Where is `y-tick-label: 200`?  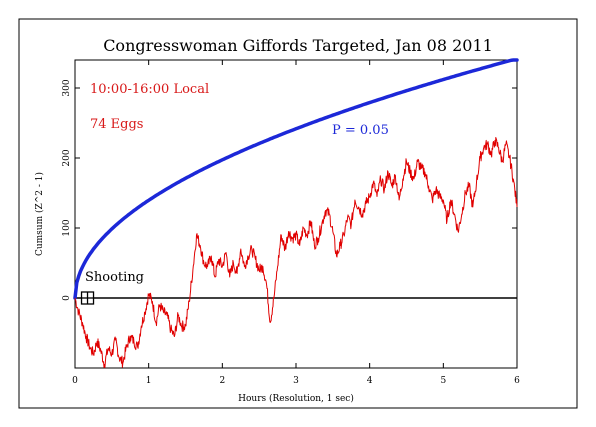
y-tick-label: 200 is located at coordinates (67, 157).